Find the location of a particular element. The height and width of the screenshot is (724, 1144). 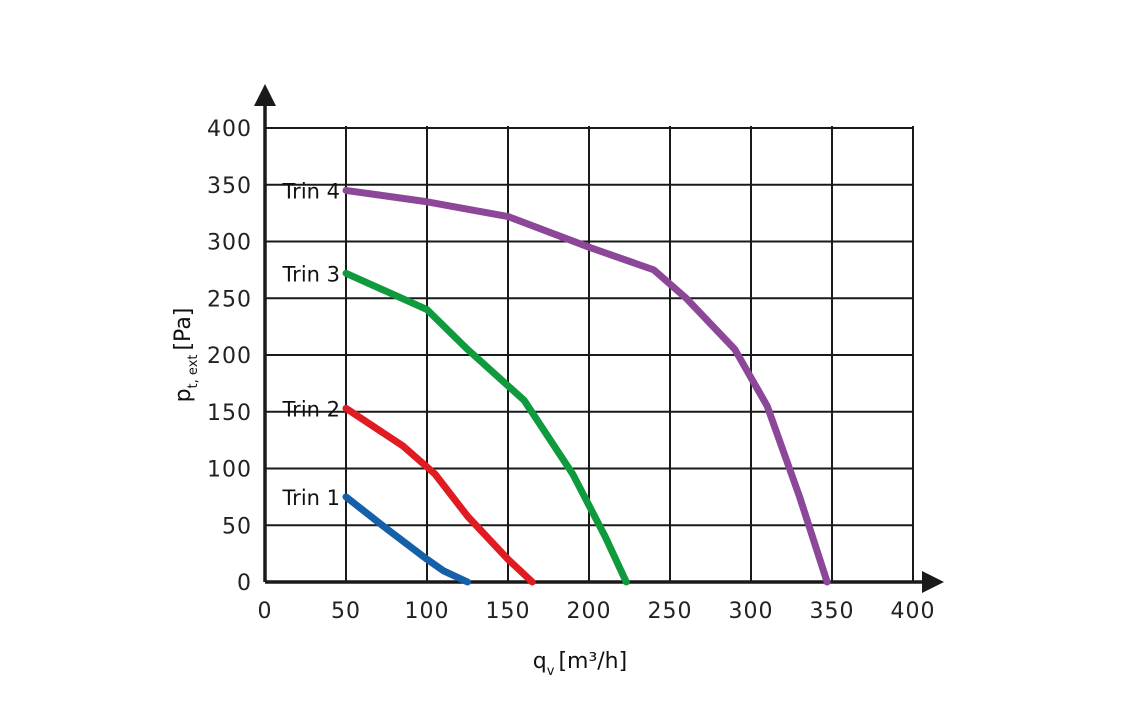

x-axis-label-main: q is located at coordinates (540, 661).